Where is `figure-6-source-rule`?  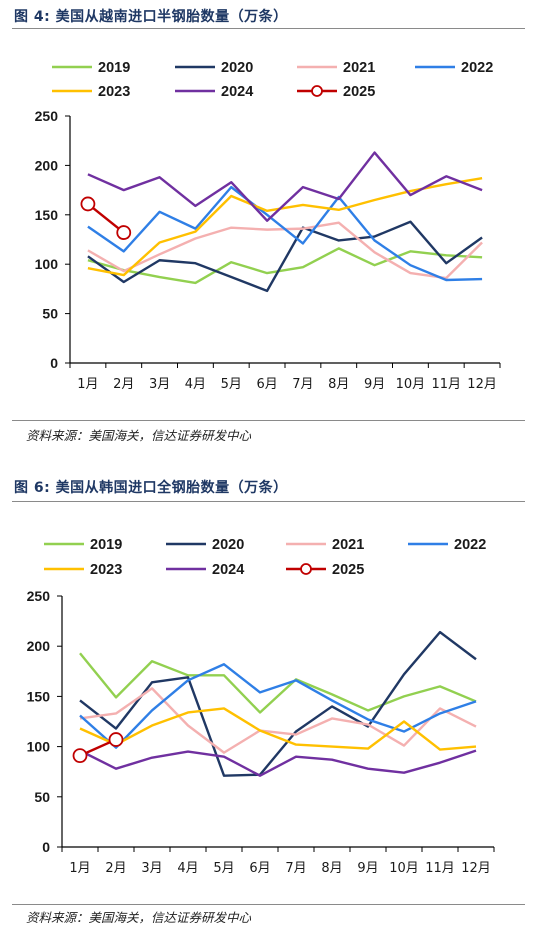
figure-6-source-rule is located at coordinates (268, 904).